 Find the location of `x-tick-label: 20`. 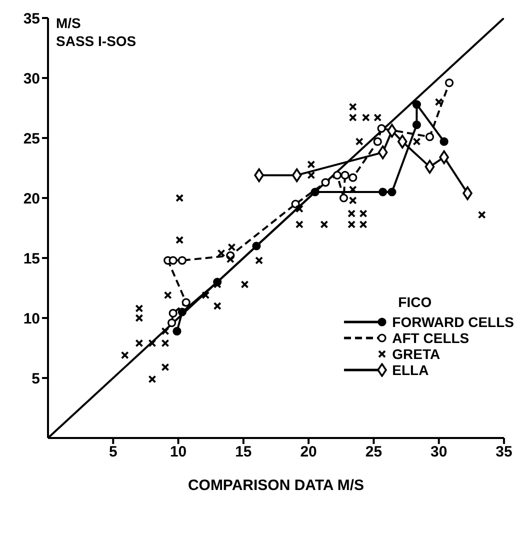

x-tick-label: 20 is located at coordinates (308, 452).